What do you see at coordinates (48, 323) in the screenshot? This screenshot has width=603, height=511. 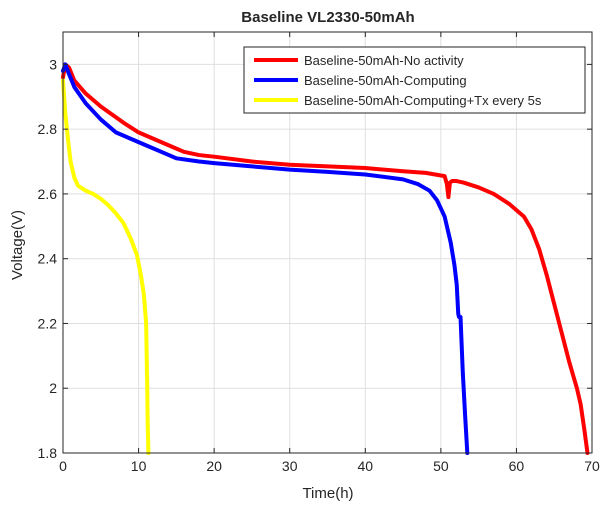 I see `y-tick-label: 2.2` at bounding box center [48, 323].